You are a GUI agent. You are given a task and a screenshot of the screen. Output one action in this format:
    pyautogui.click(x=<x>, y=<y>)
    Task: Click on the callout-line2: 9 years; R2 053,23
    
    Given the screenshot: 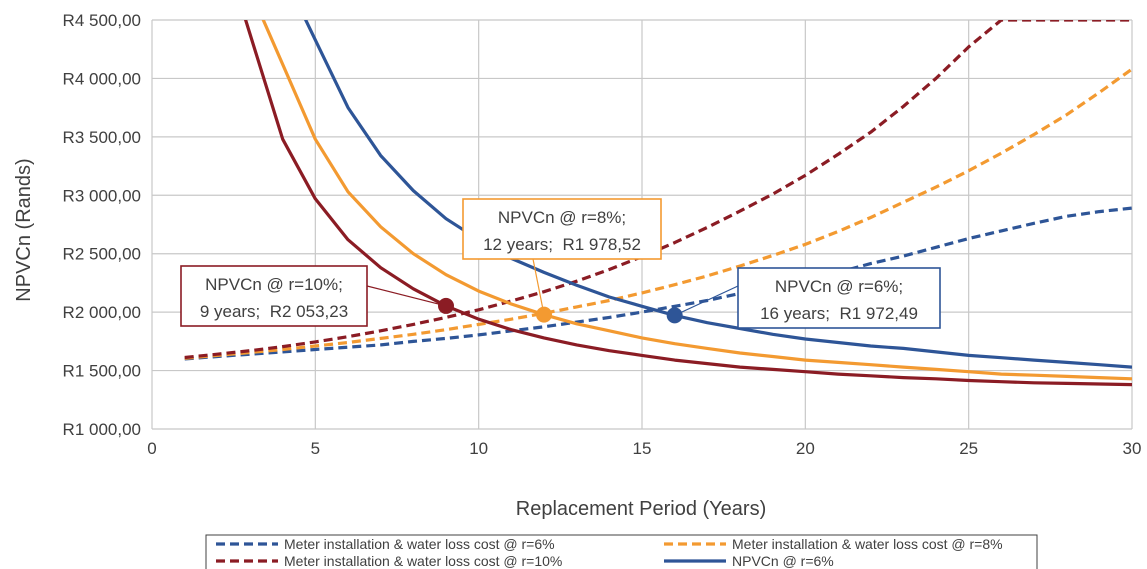 What is the action you would take?
    pyautogui.click(x=274, y=311)
    